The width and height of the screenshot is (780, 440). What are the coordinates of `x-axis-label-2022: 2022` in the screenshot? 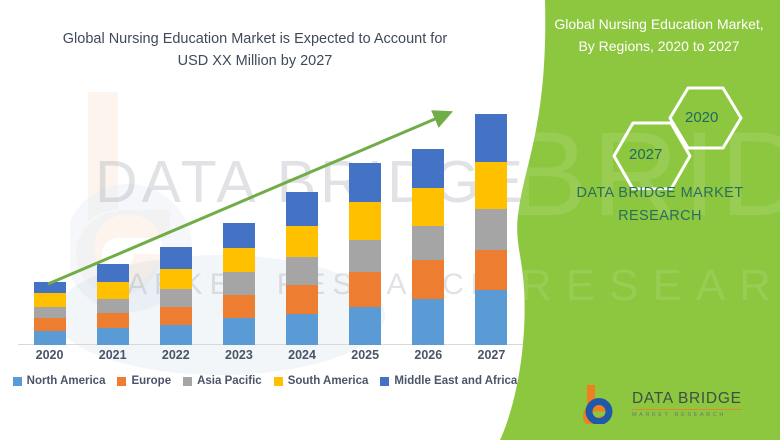 It's located at (175, 355).